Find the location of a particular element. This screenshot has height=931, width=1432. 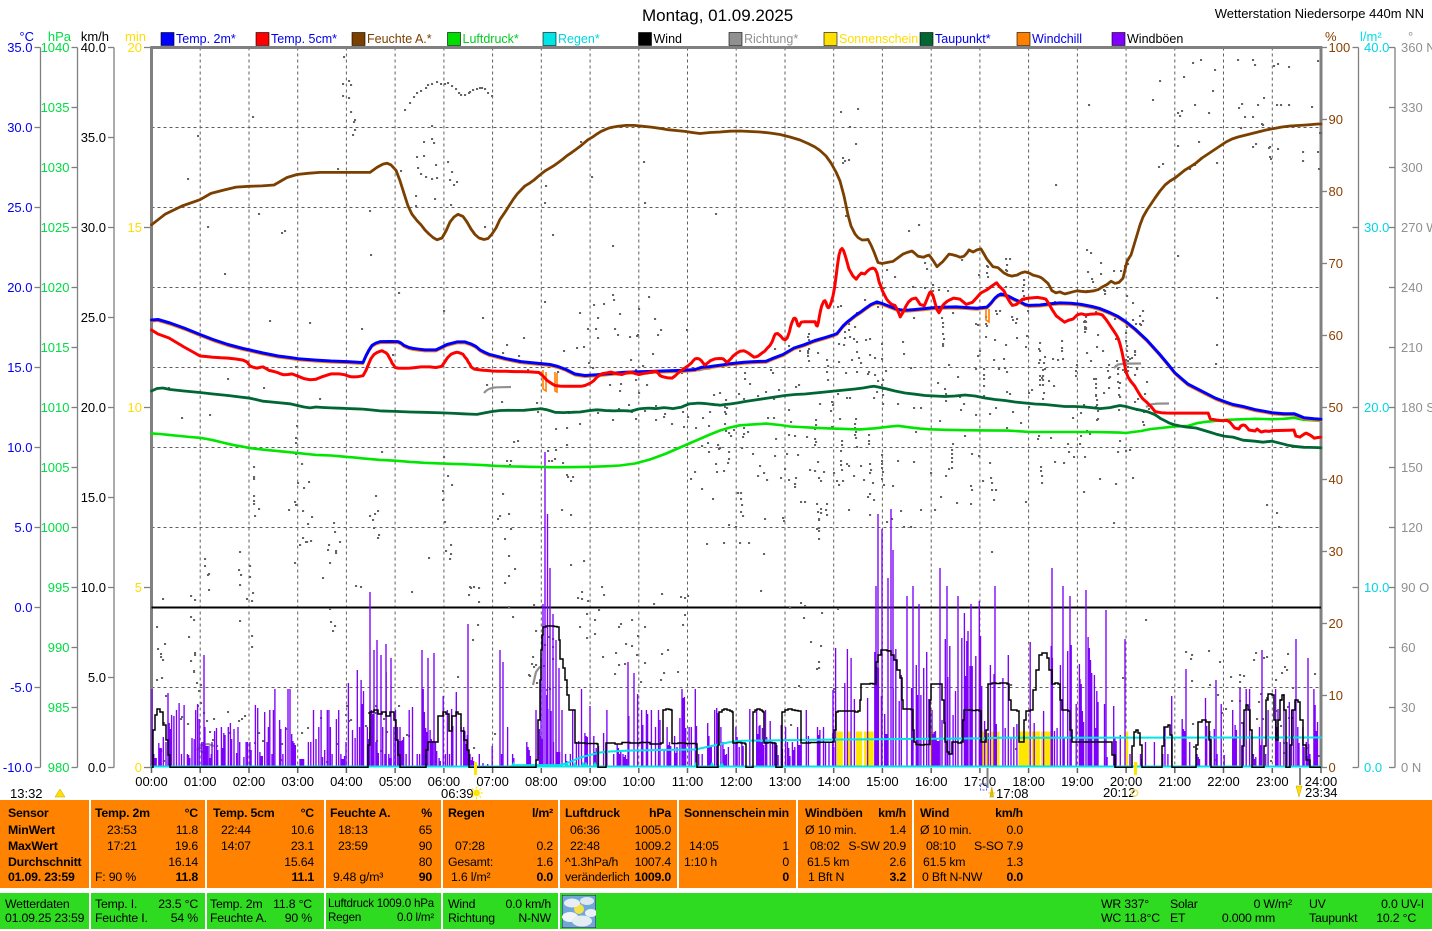

svg-text: Windböen is located at coordinates (1155, 39).